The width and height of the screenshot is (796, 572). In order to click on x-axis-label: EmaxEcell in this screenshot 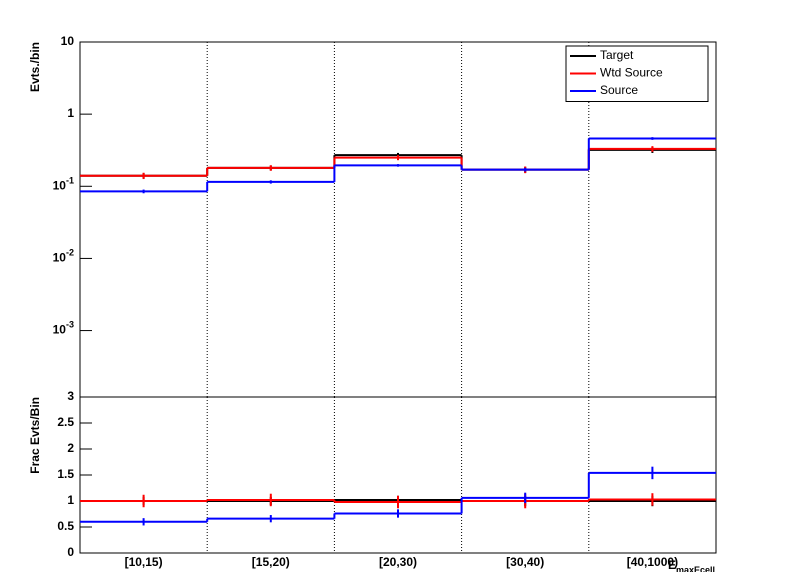, I will do `click(691, 565)`.